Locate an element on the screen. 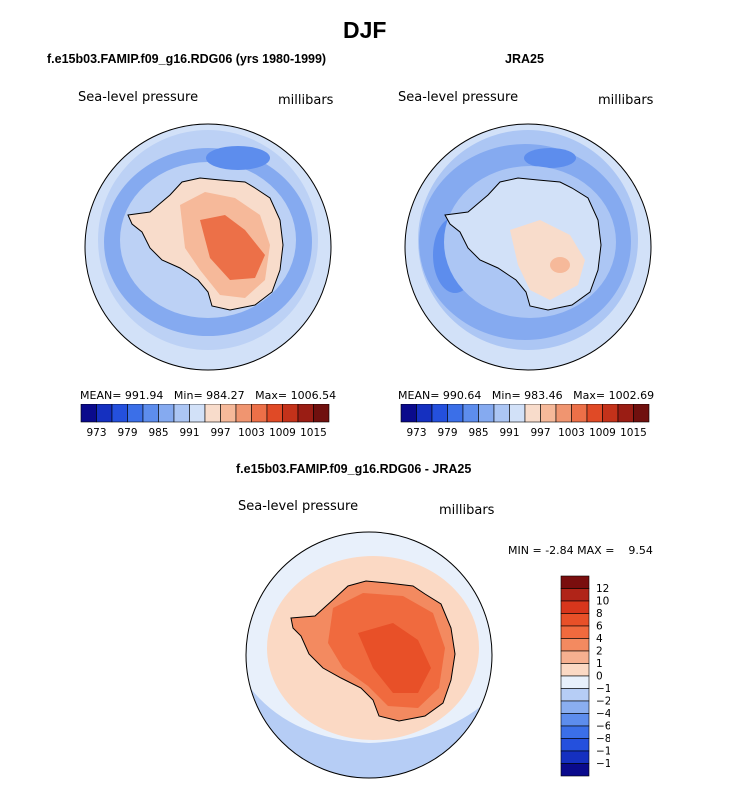 The width and height of the screenshot is (733, 788). panel-3-colorbar-tick-label-8: −1 is located at coordinates (603, 689).